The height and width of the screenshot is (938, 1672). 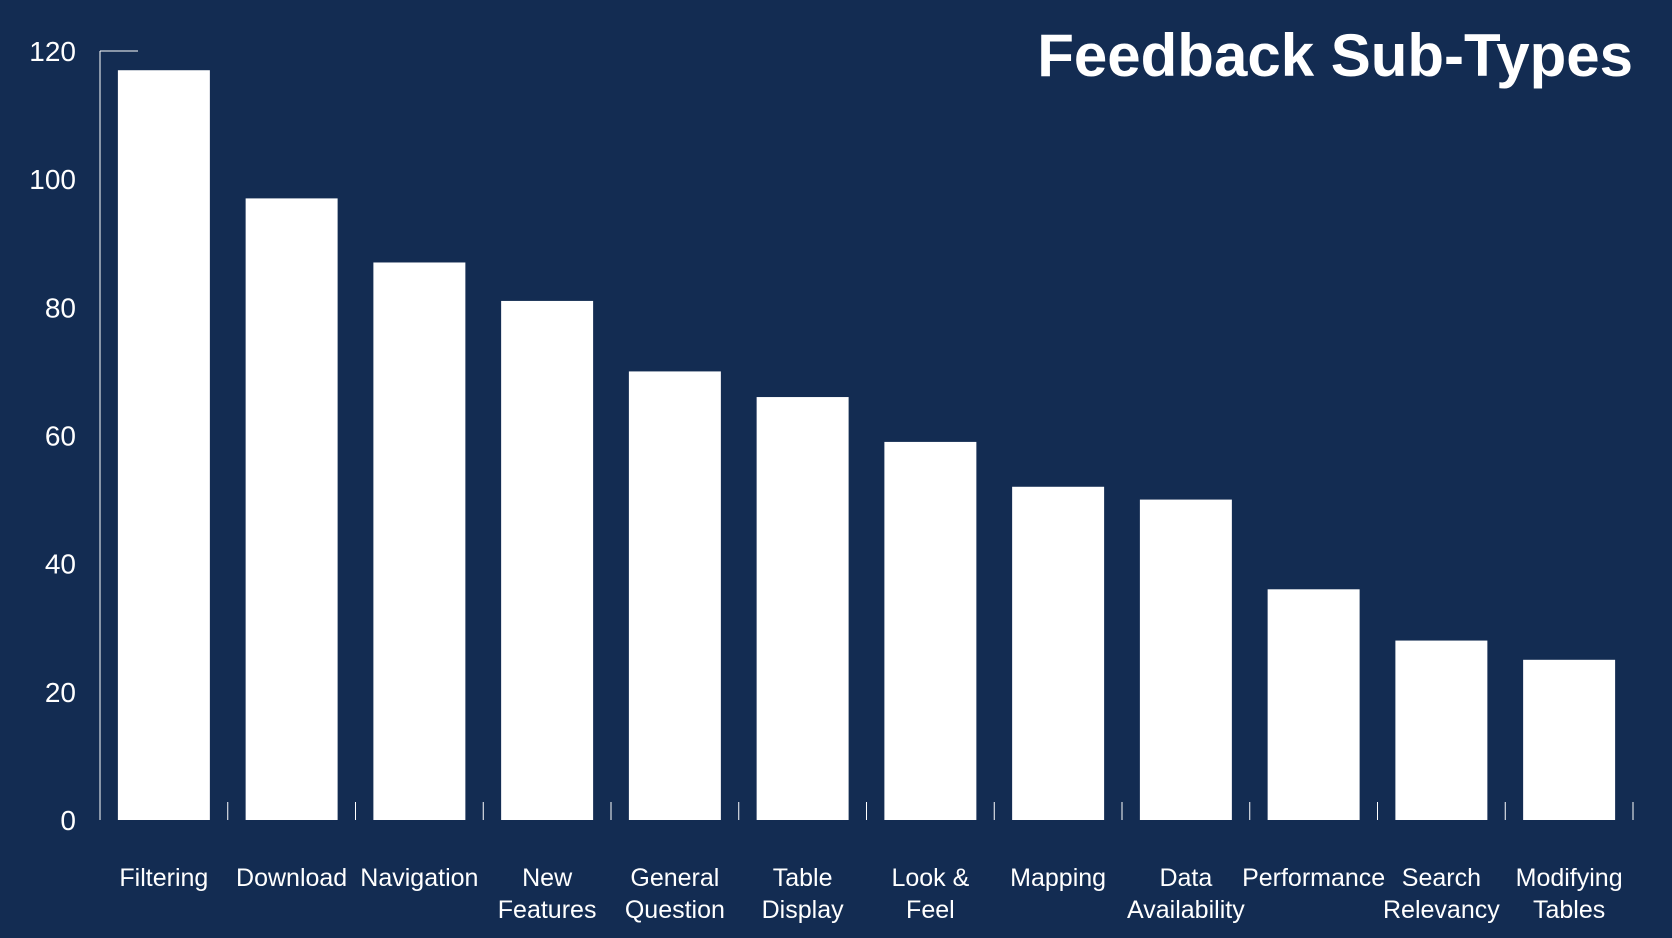 I want to click on x-category-label: Filtering, so click(x=163, y=878).